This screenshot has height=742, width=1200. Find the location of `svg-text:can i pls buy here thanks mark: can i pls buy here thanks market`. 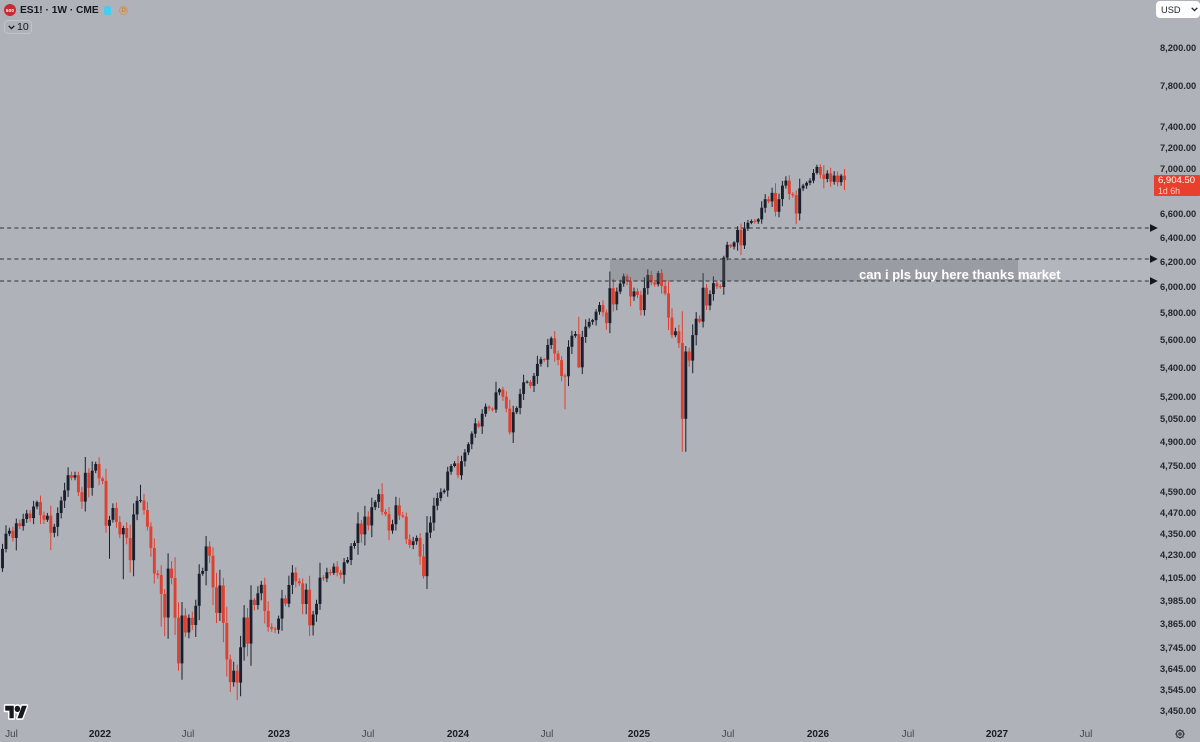

svg-text:can i pls buy here thanks mark: can i pls buy here thanks market is located at coordinates (960, 274).